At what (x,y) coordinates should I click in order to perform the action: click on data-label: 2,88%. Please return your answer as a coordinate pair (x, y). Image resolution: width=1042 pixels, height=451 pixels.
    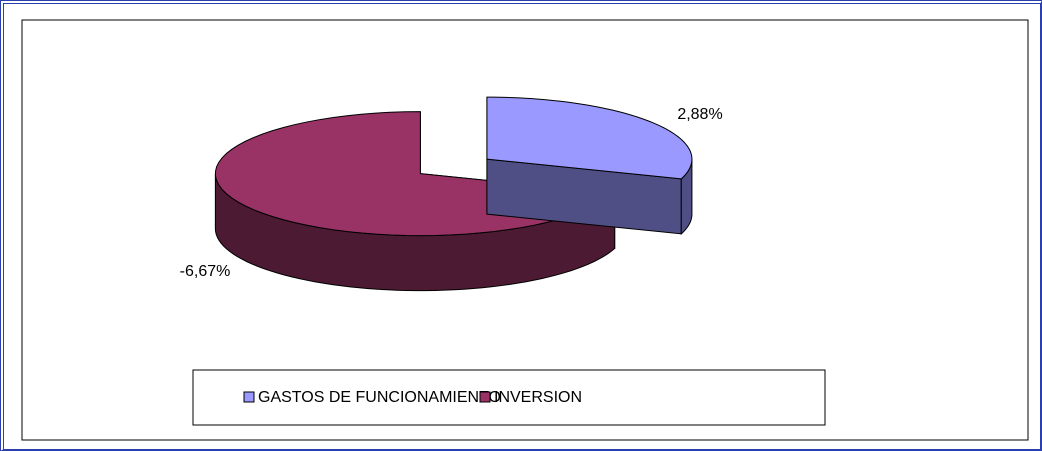
    Looking at the image, I should click on (699, 114).